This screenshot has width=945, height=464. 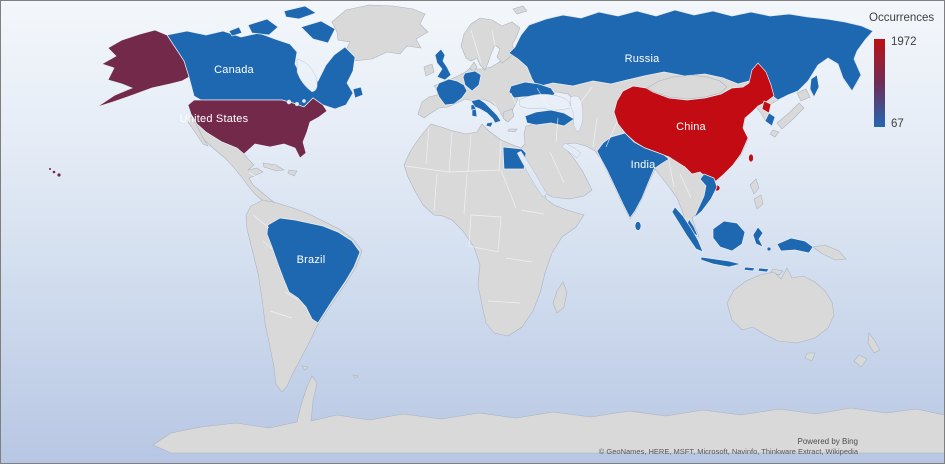 I want to click on legend-title: Occurrences, so click(x=902, y=18).